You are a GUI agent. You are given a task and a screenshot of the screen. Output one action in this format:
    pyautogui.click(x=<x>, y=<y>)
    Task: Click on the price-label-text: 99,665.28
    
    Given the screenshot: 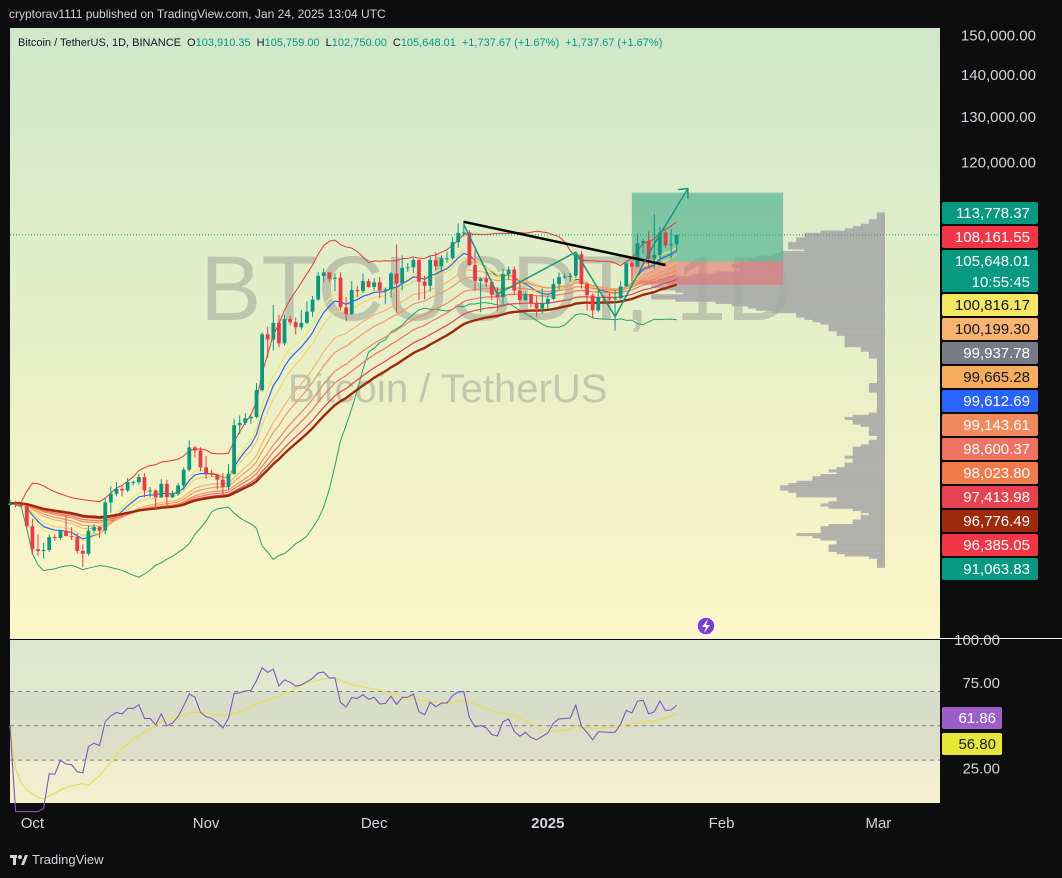 What is the action you would take?
    pyautogui.click(x=996, y=377)
    